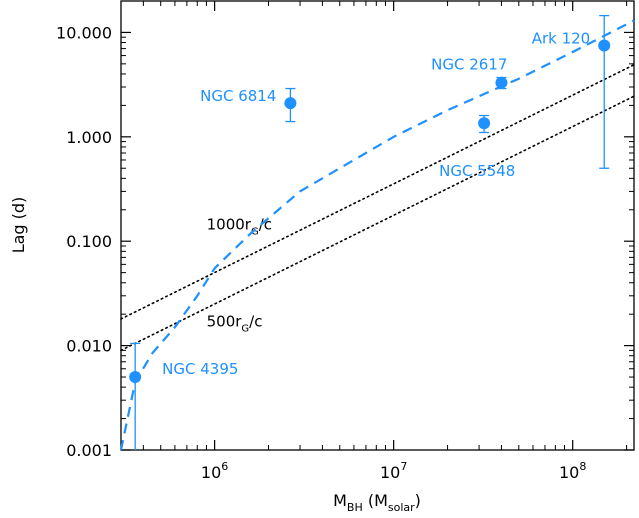 This screenshot has height=518, width=639. What do you see at coordinates (18, 225) in the screenshot?
I see `y-axis-title: Lag (d)` at bounding box center [18, 225].